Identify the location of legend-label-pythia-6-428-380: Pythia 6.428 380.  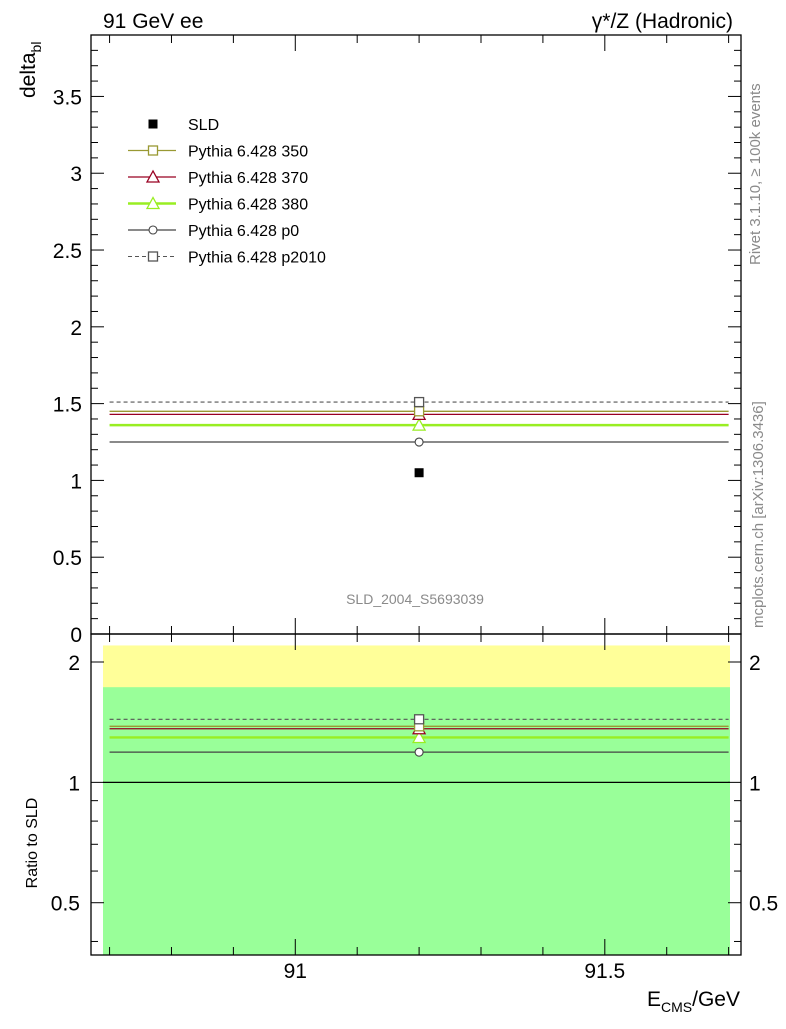
(248, 205).